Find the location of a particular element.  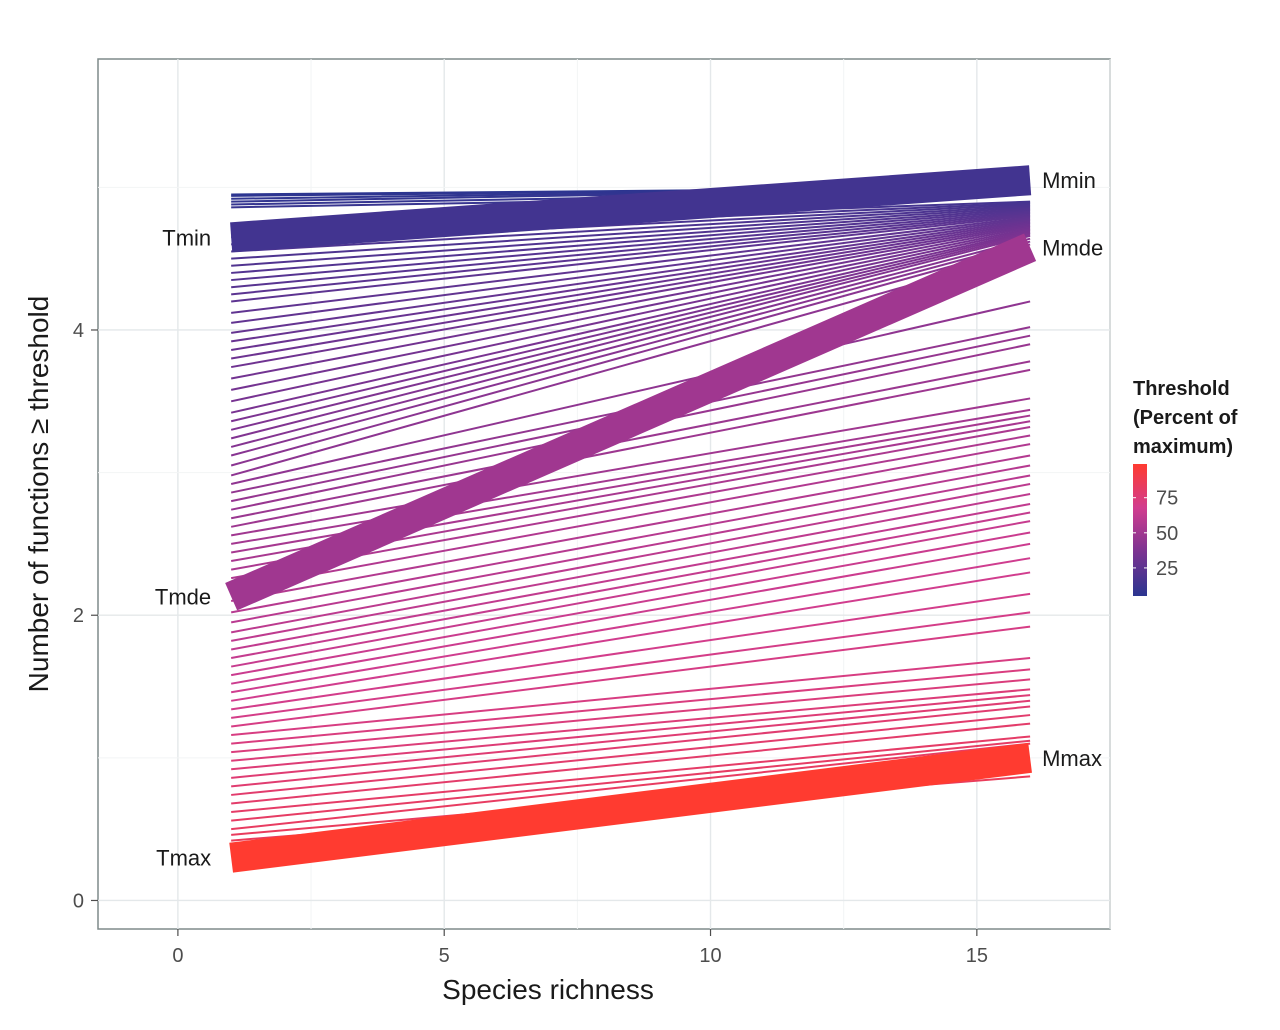

legend-tick-label: 25 is located at coordinates (1167, 569).